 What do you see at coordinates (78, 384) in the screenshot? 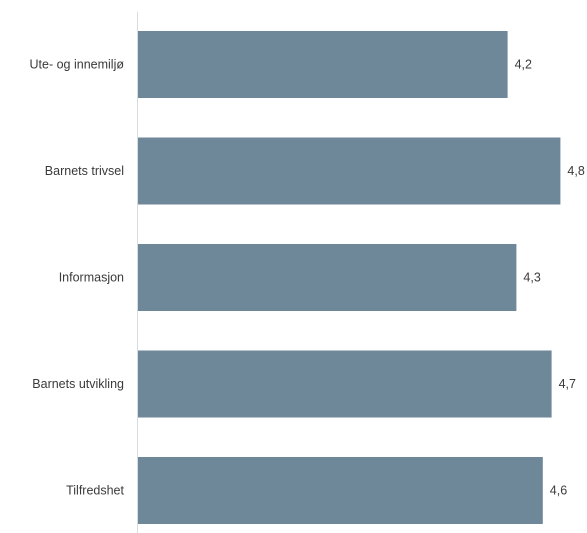
I see `category-label: Barnets utvikling` at bounding box center [78, 384].